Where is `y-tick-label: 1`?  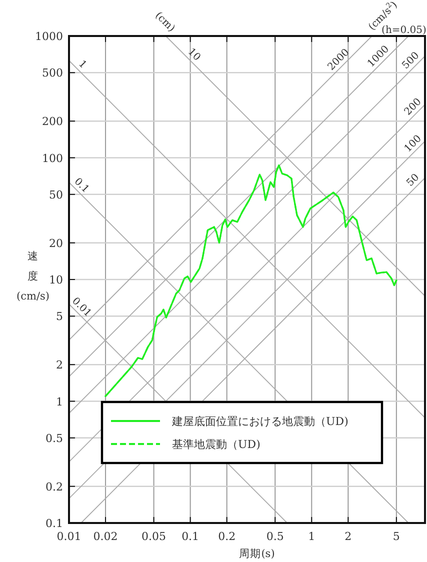
y-tick-label: 1 is located at coordinates (59, 401).